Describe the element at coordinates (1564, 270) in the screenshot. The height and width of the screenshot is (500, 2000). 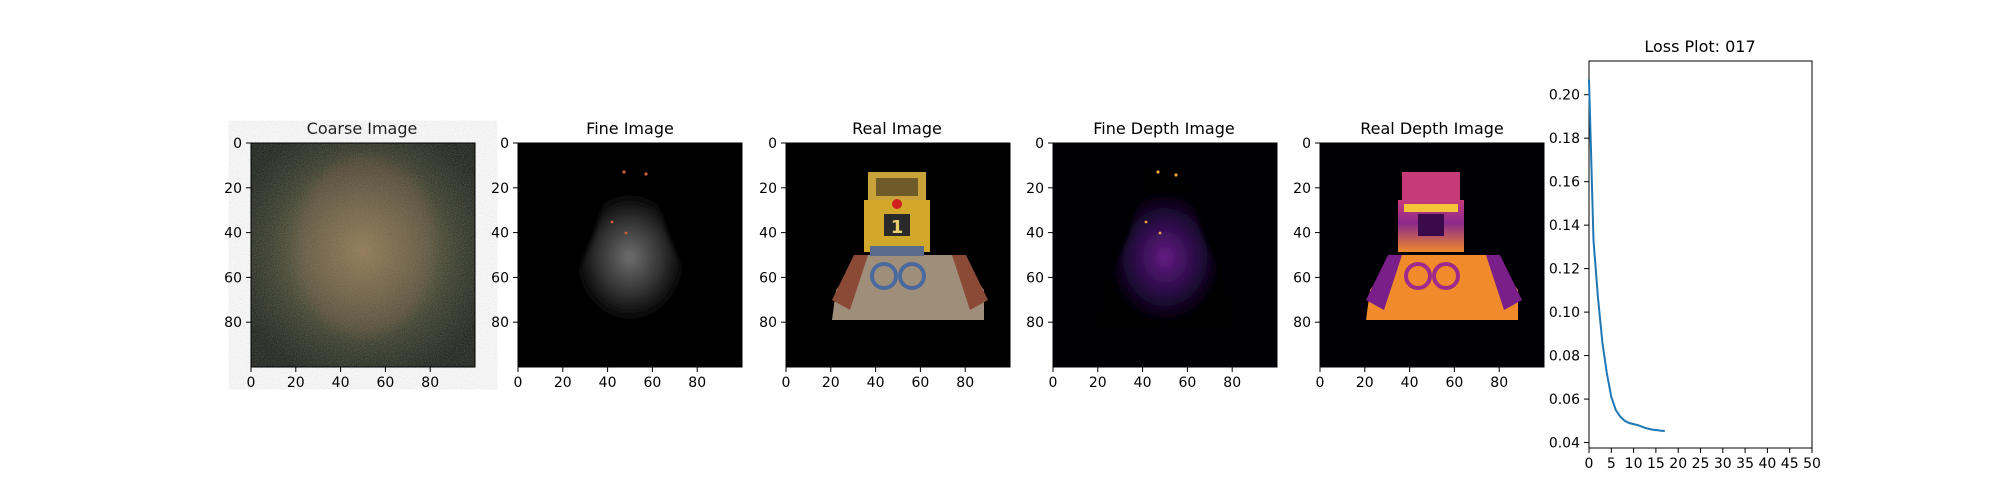
I see `loss-y-tick-label: 0.12` at that location.